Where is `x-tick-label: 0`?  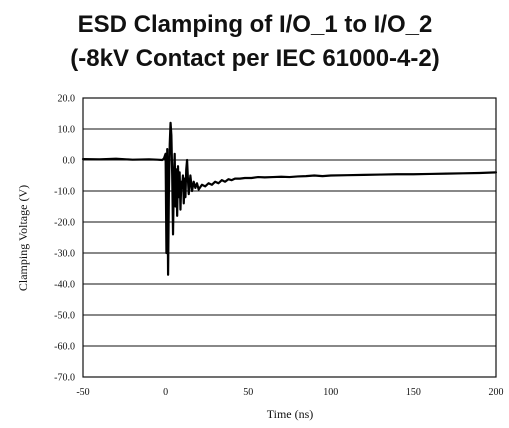
x-tick-label: 0 is located at coordinates (165, 392).